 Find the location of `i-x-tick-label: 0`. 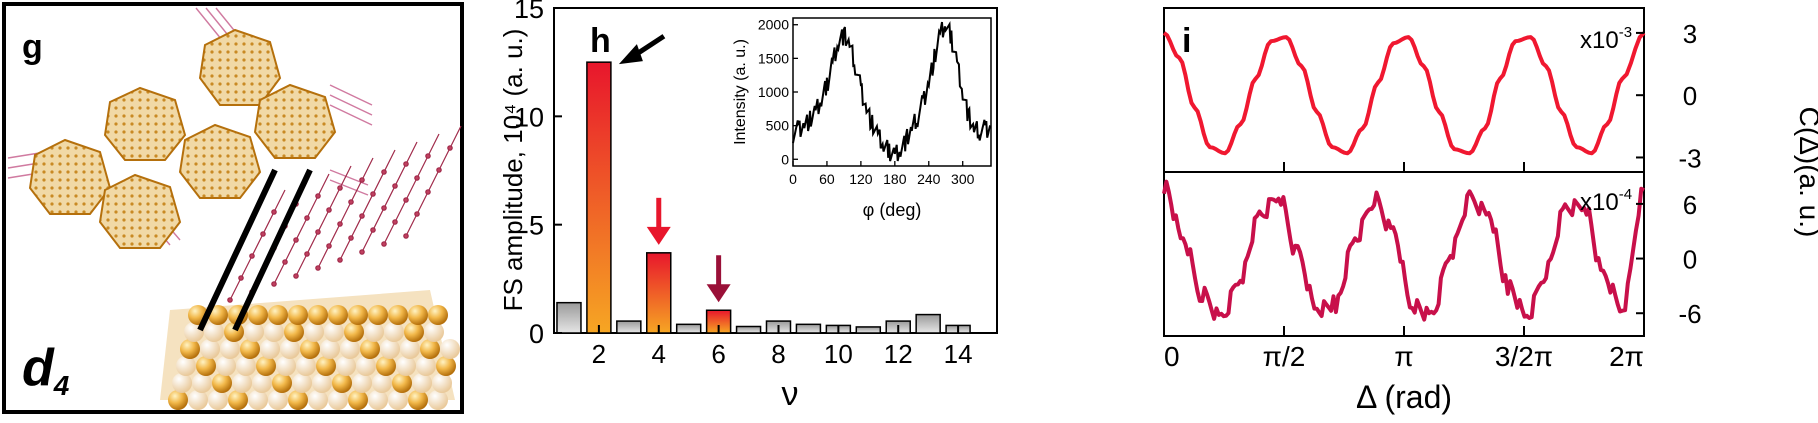

i-x-tick-label: 0 is located at coordinates (1172, 356).